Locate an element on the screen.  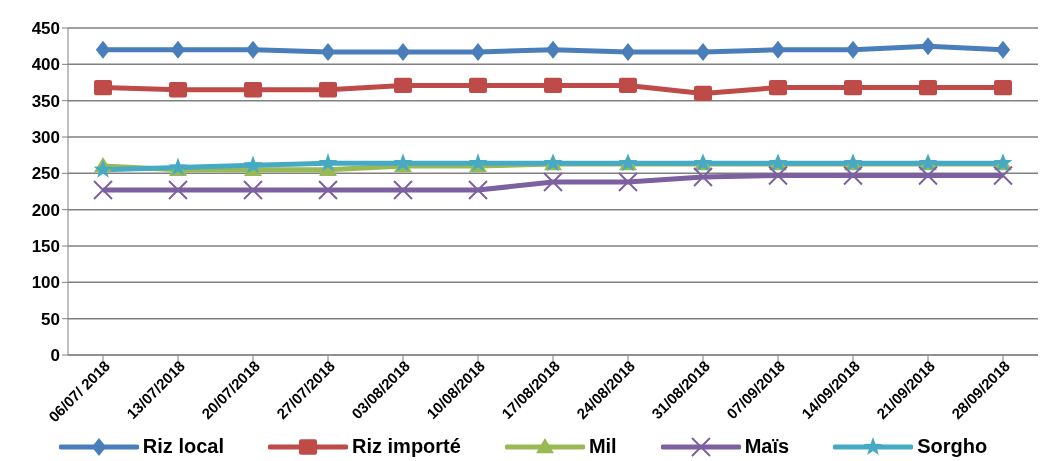
y-tick-label: 100 is located at coordinates (45, 283).